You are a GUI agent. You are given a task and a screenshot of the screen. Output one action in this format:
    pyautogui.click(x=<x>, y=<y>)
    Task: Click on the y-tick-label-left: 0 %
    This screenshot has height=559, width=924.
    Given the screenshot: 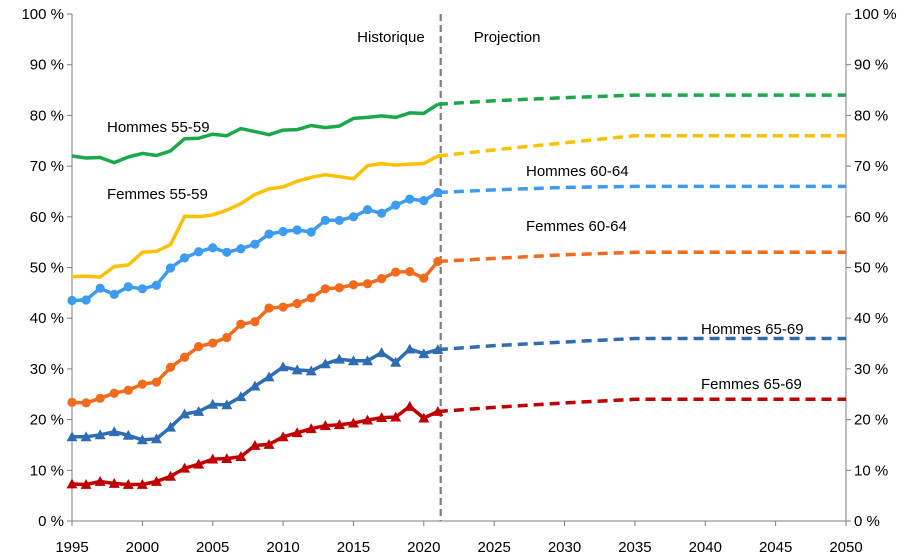 What is the action you would take?
    pyautogui.click(x=51, y=521)
    